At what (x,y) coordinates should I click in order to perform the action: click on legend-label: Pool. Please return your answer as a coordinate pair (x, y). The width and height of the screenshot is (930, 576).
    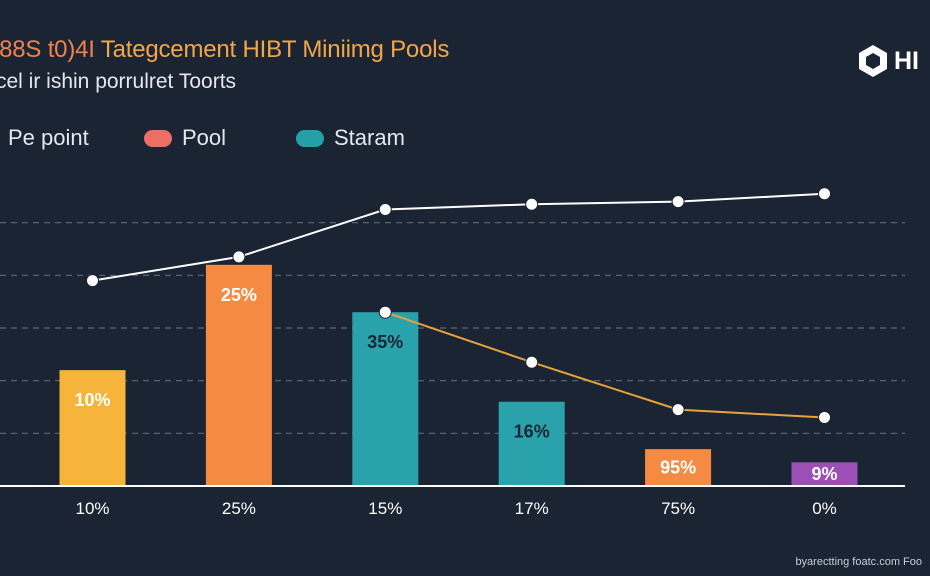
    Looking at the image, I should click on (204, 137).